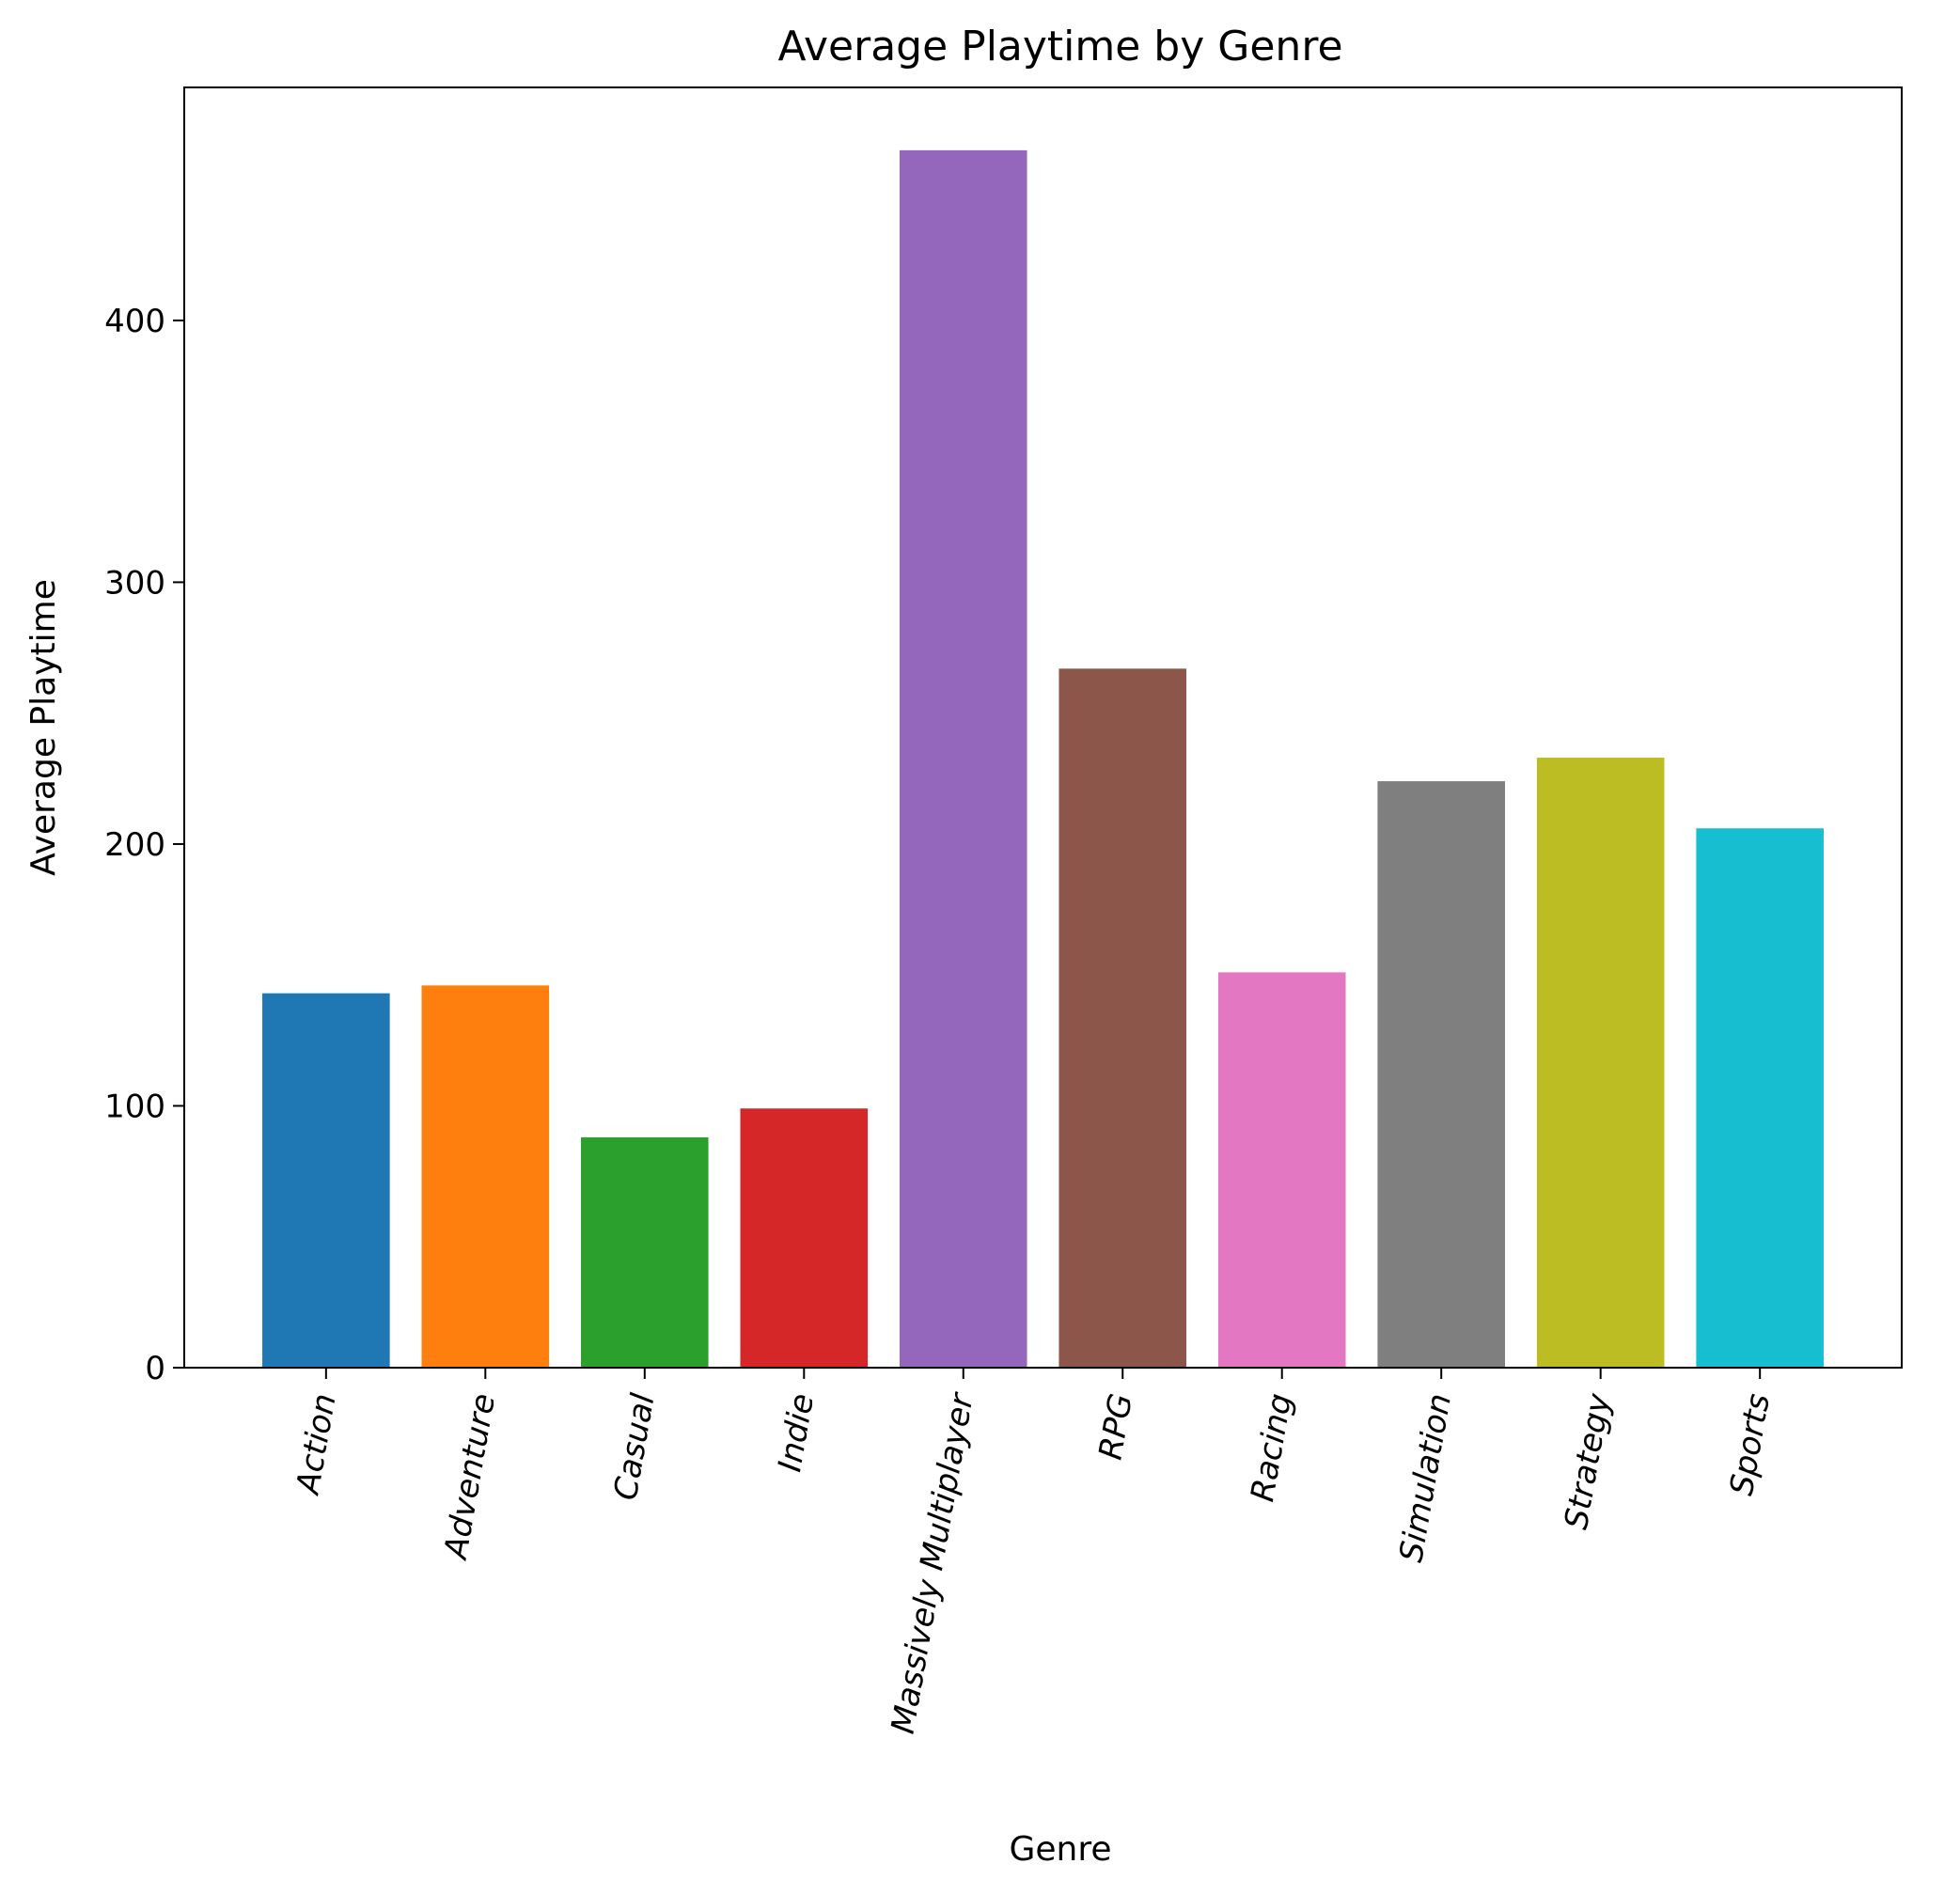  What do you see at coordinates (804, 1238) in the screenshot?
I see `bar-indie` at bounding box center [804, 1238].